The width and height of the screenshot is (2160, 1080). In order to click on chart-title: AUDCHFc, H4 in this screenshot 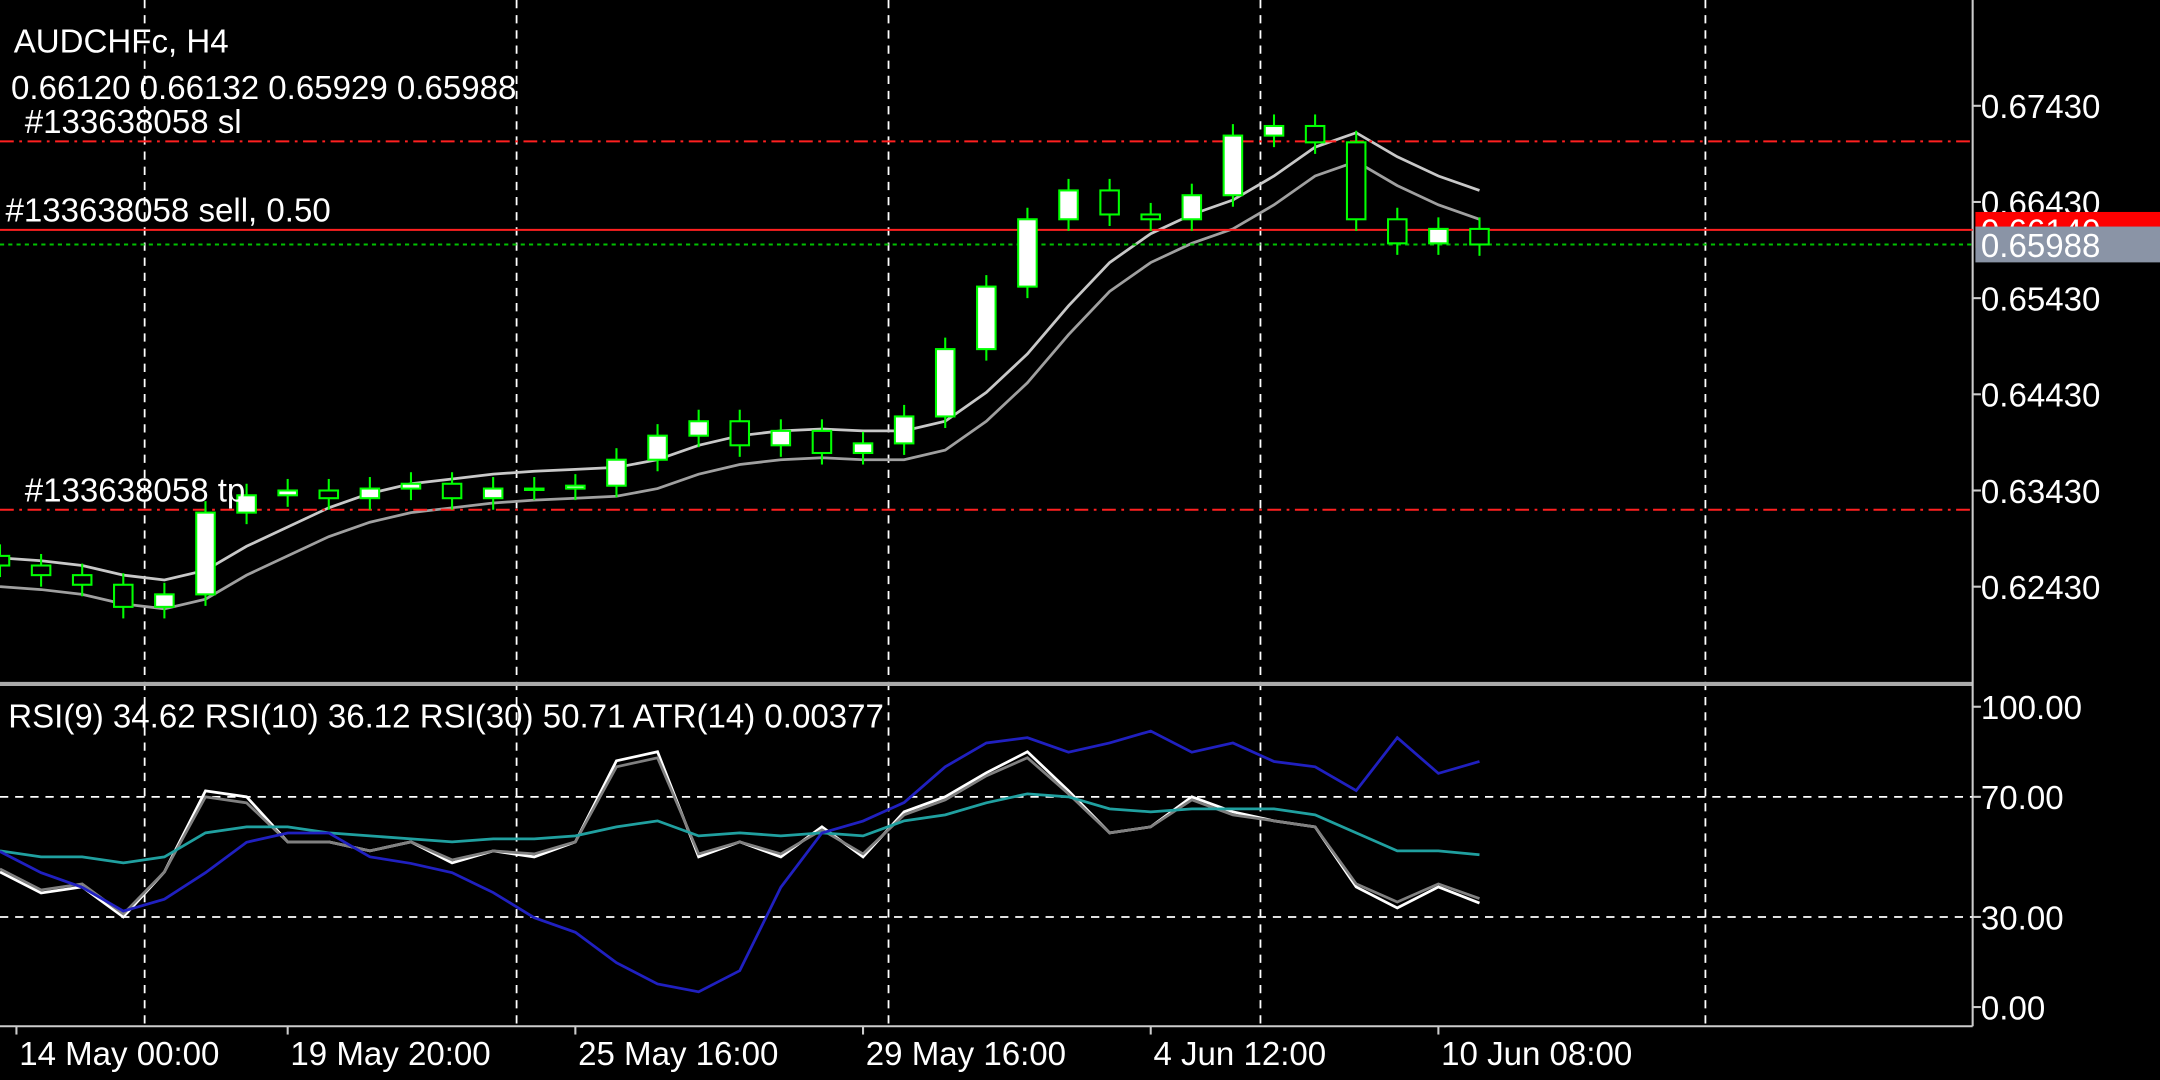, I will do `click(121, 41)`.